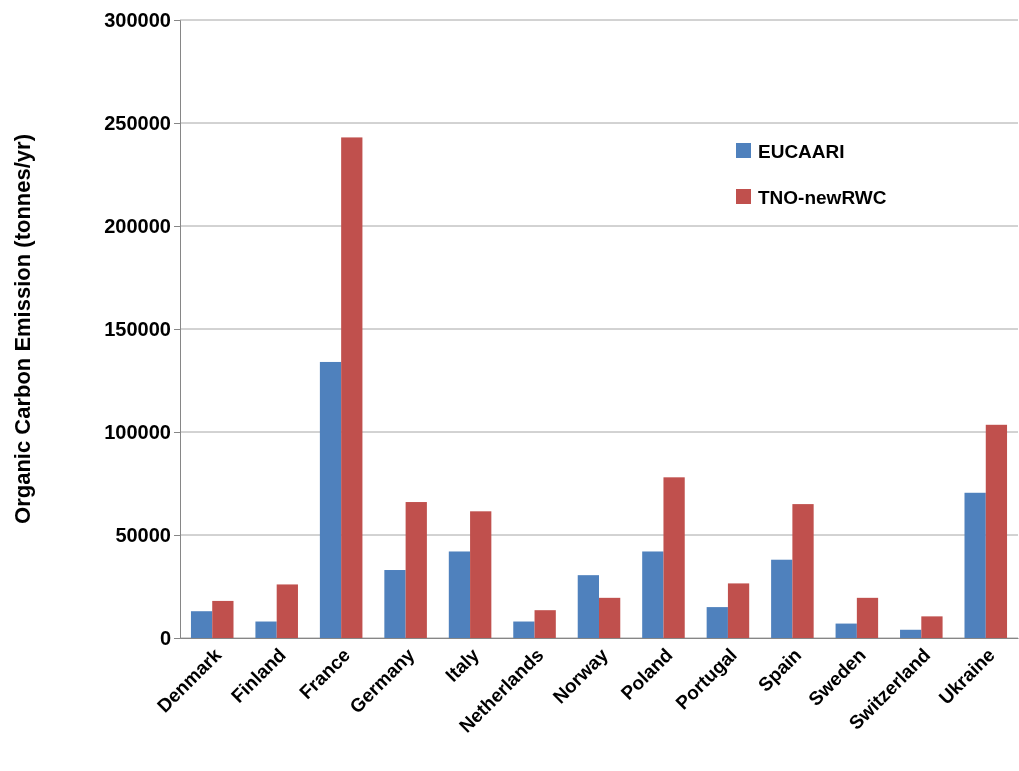 The image size is (1019, 771). Describe the element at coordinates (137, 19) in the screenshot. I see `y-tick-label: 300000` at that location.